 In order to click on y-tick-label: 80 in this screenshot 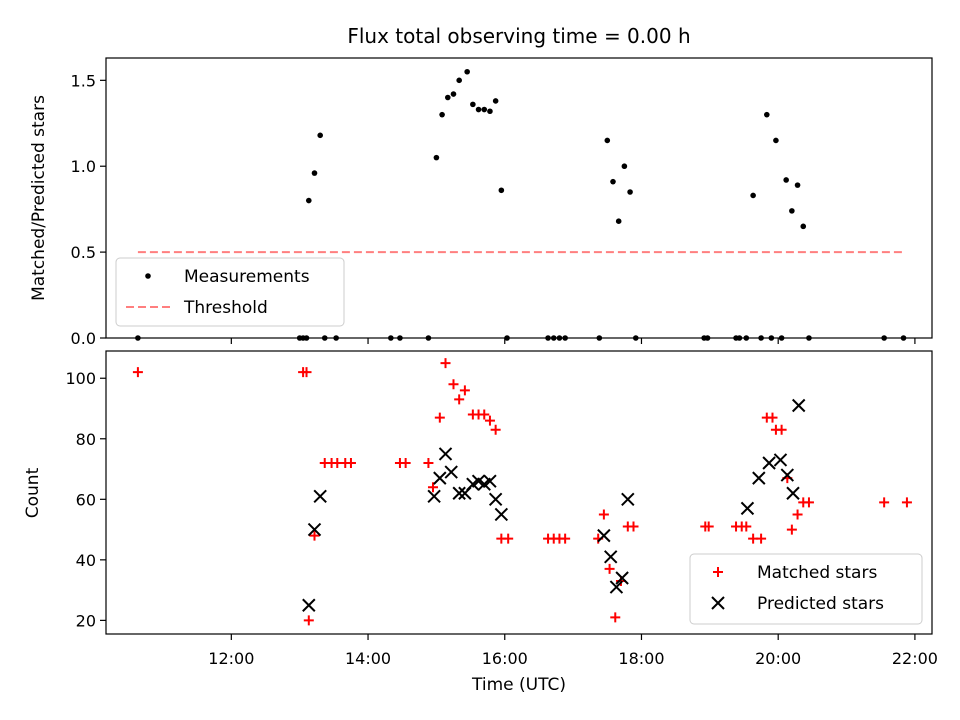, I will do `click(86, 439)`.